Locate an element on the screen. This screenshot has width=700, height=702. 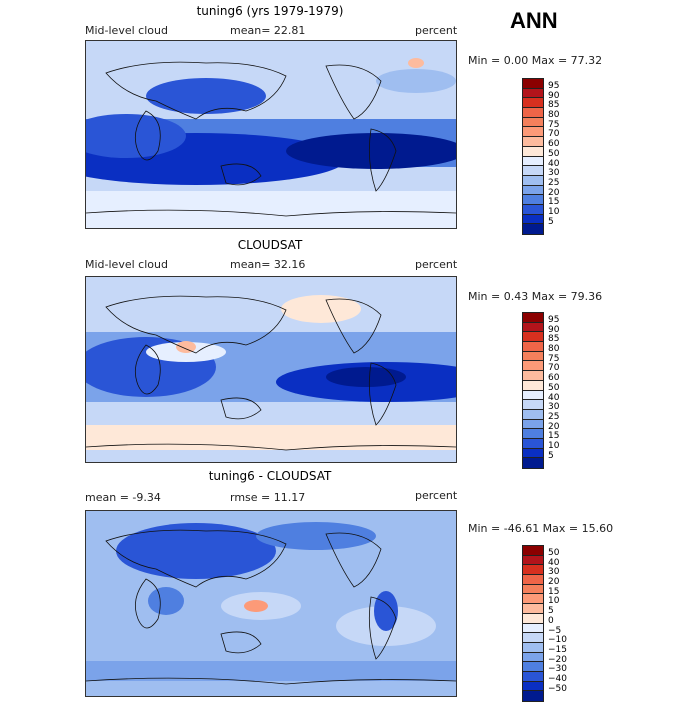
colorbar-tick-label: −10 is located at coordinates (557, 640).